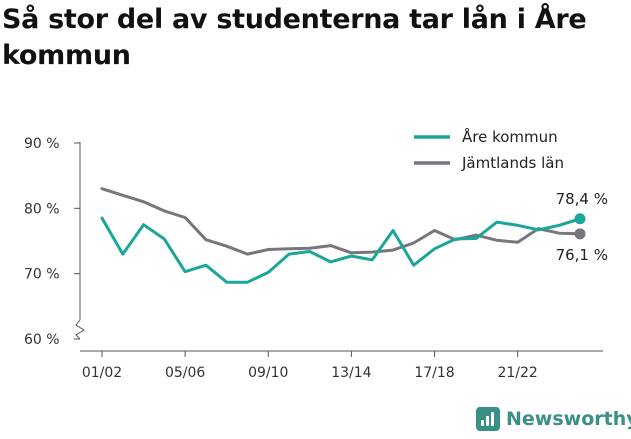  Describe the element at coordinates (580, 234) in the screenshot. I see `end-point-jamtlands-lan` at that location.